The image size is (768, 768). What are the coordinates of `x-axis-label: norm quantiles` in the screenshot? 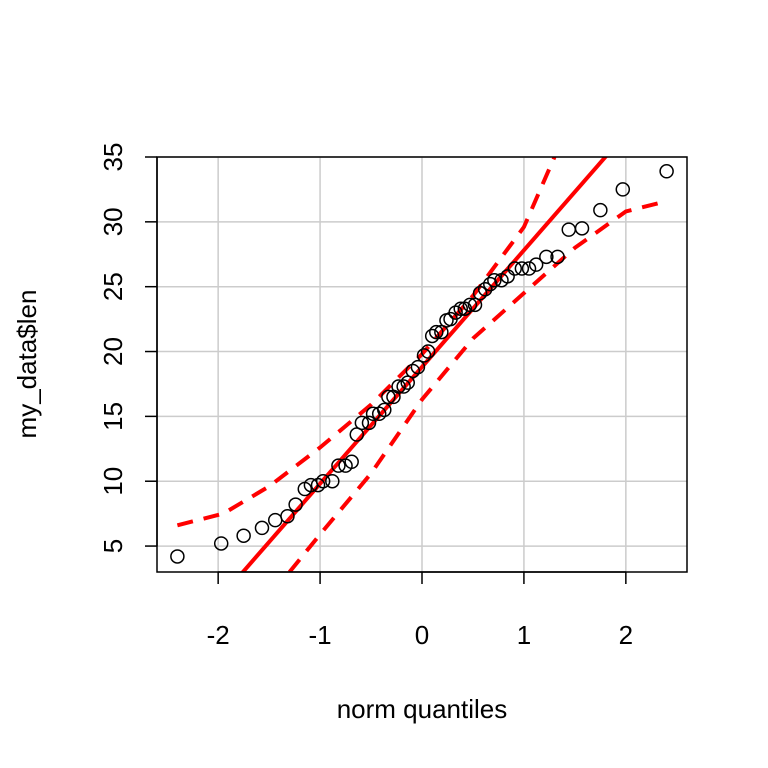 It's located at (422, 709).